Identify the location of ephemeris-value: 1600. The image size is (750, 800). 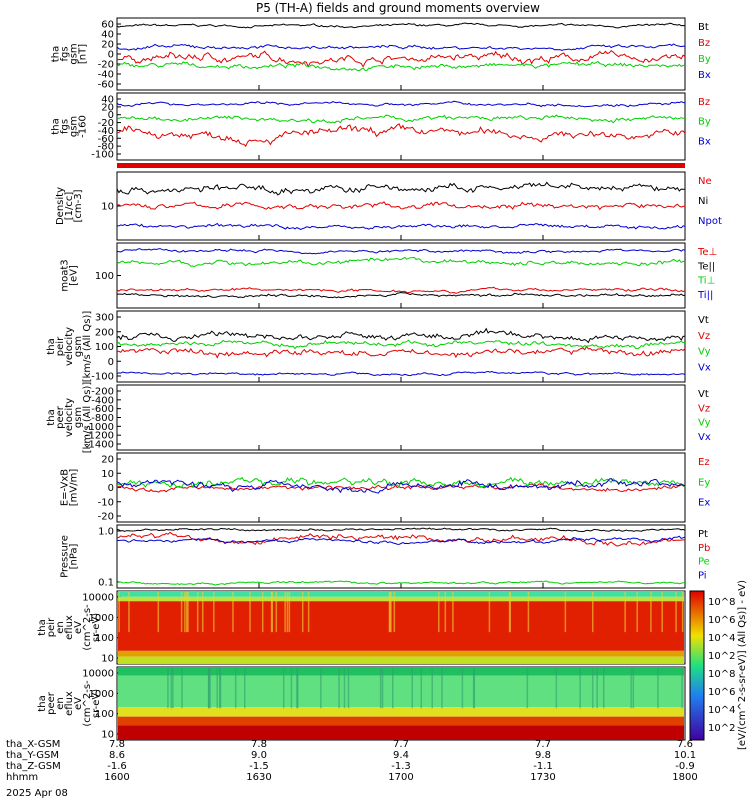
(116, 777).